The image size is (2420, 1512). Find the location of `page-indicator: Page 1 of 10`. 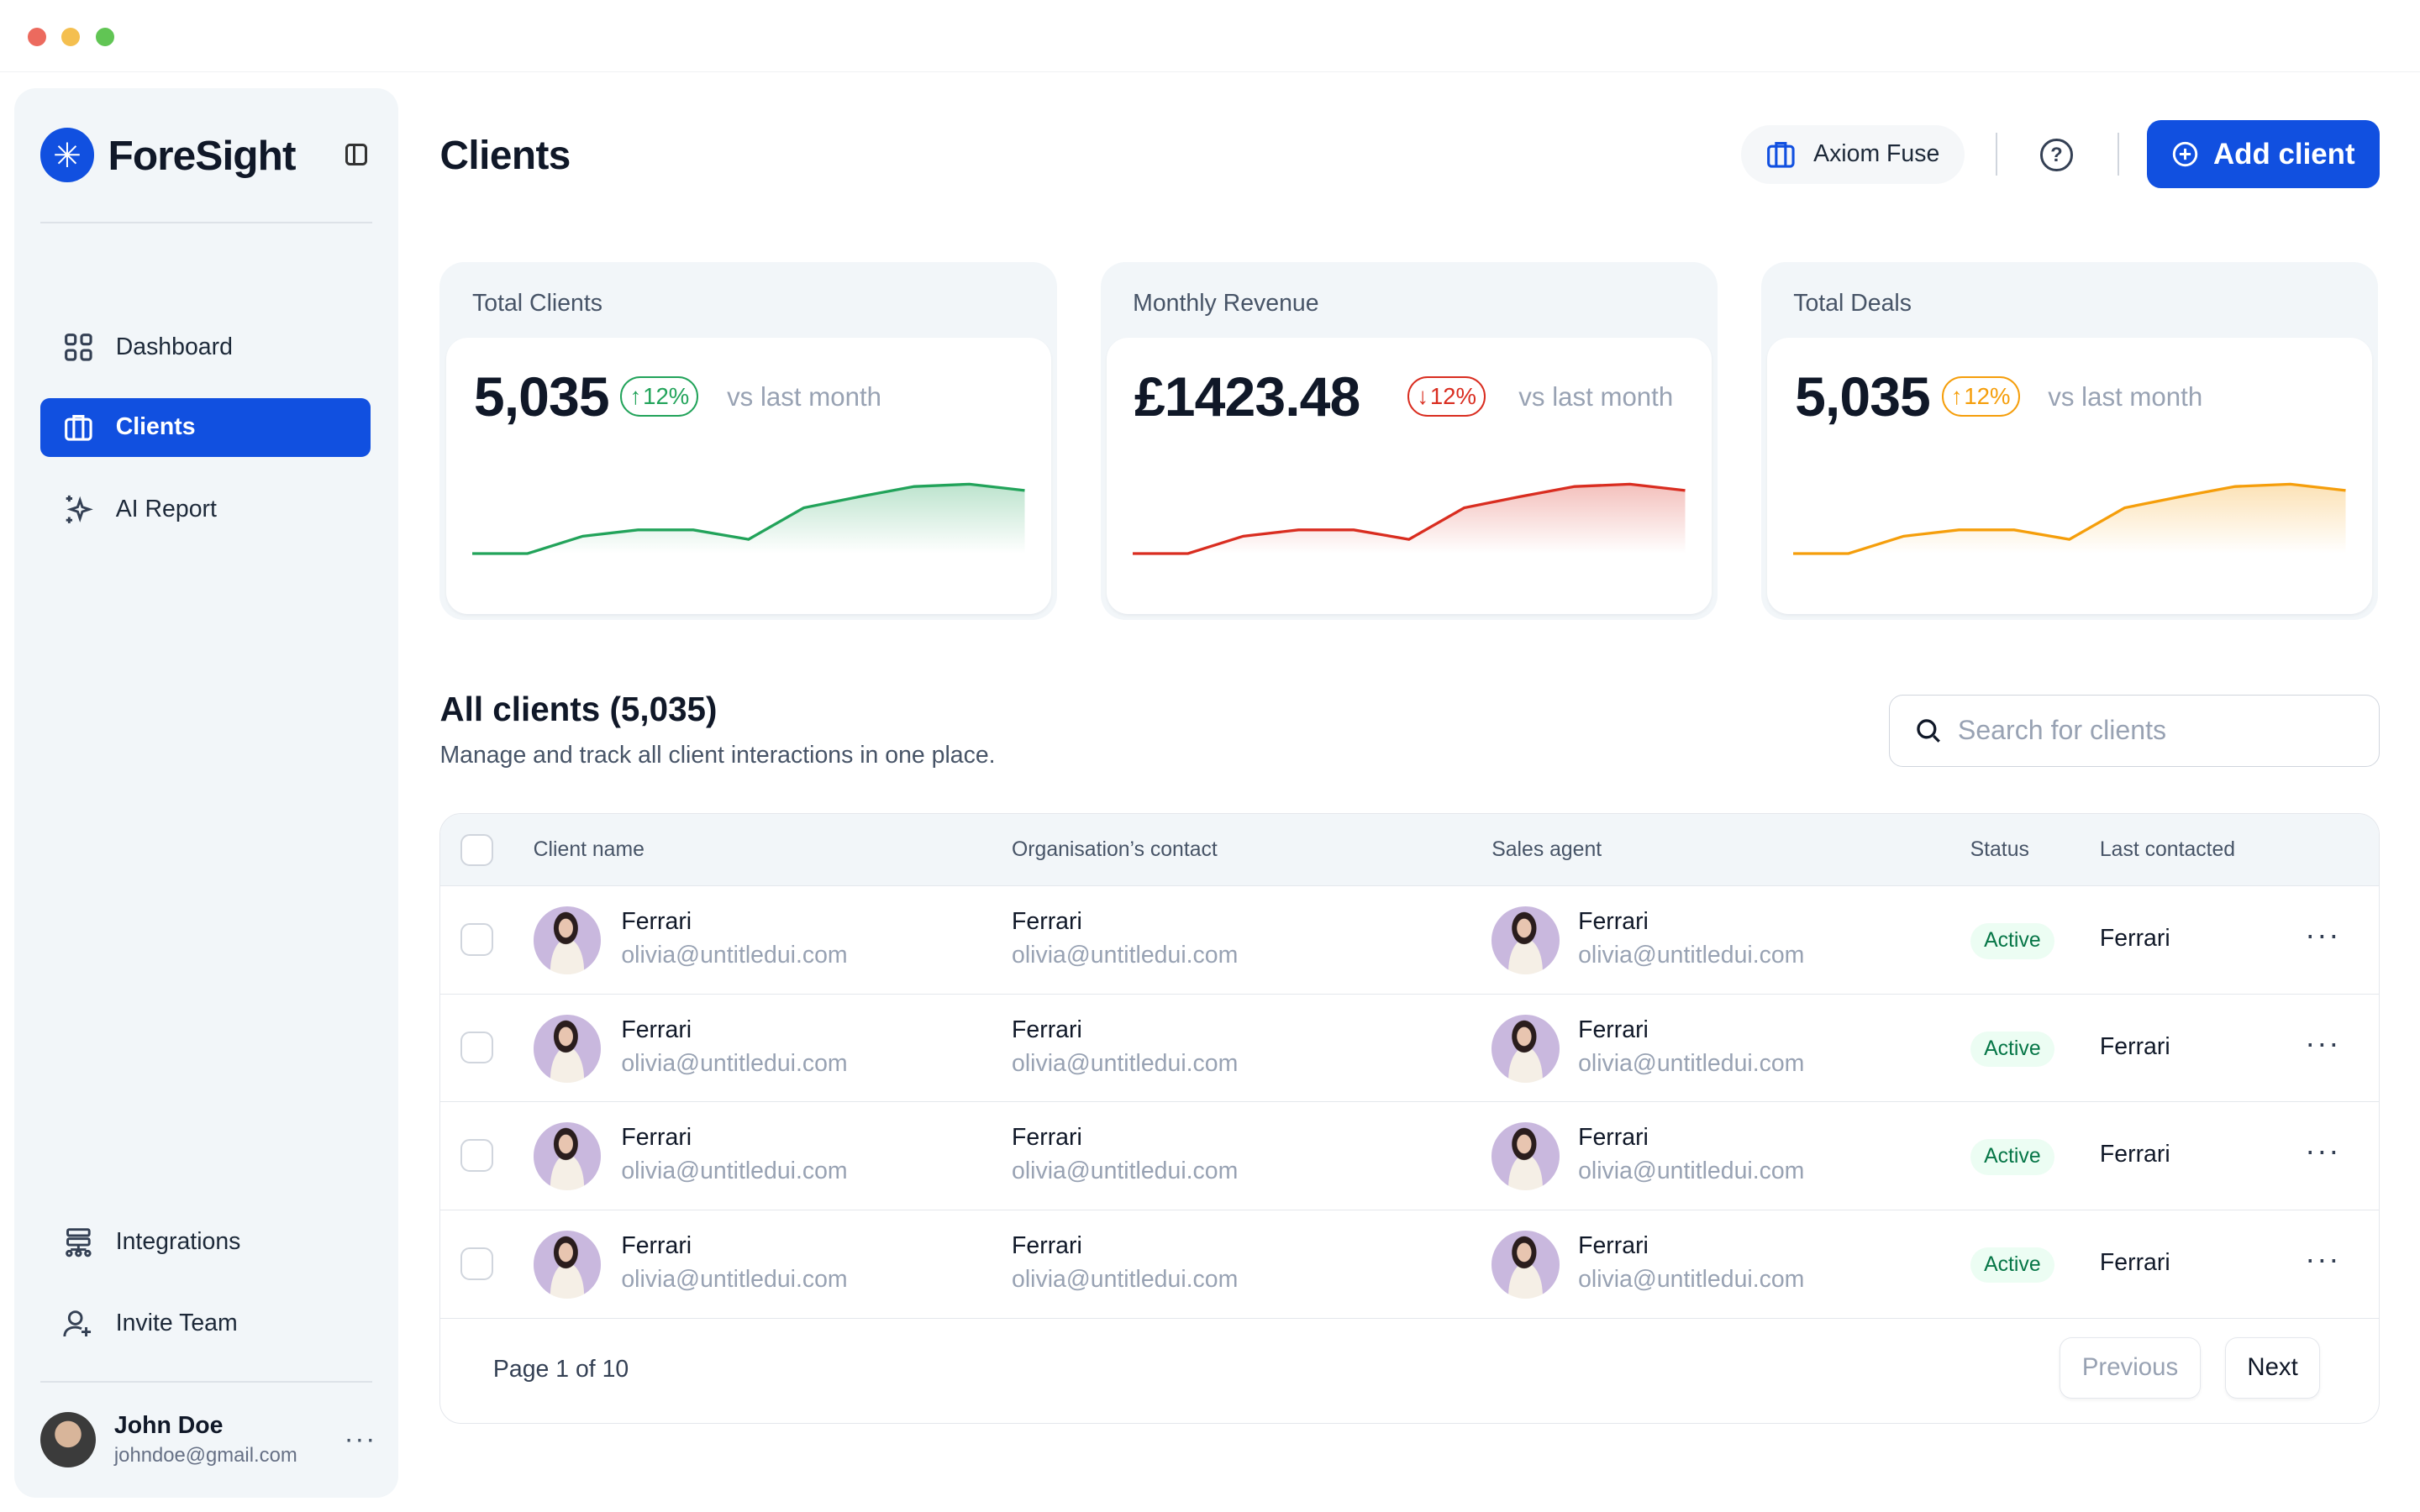

page-indicator: Page 1 of 10 is located at coordinates (560, 1369).